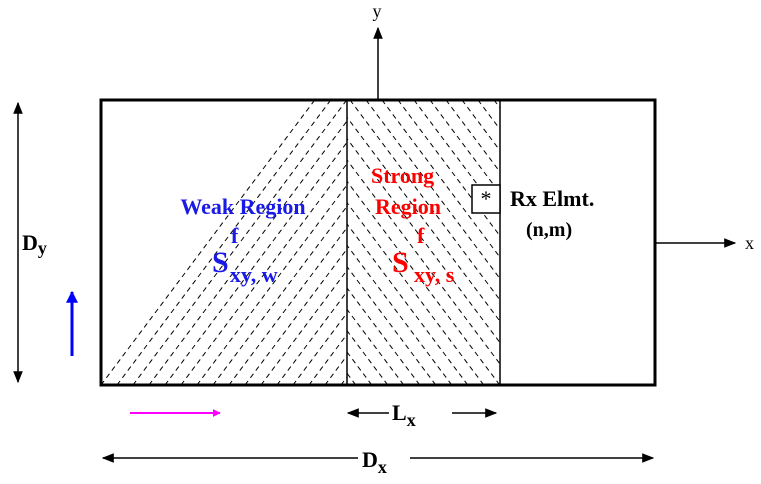  Describe the element at coordinates (242, 206) in the screenshot. I see `weak-region-title: Weak Region` at that location.